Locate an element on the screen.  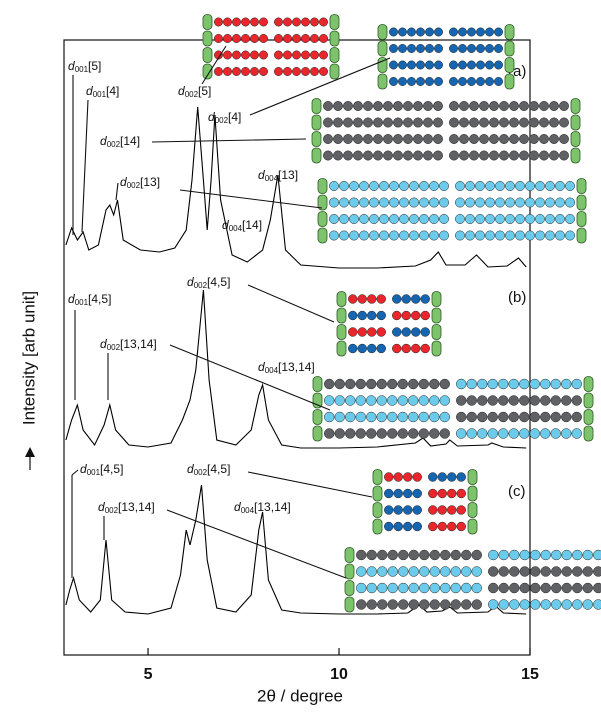
peak-suffix: [5] is located at coordinates (204, 91).